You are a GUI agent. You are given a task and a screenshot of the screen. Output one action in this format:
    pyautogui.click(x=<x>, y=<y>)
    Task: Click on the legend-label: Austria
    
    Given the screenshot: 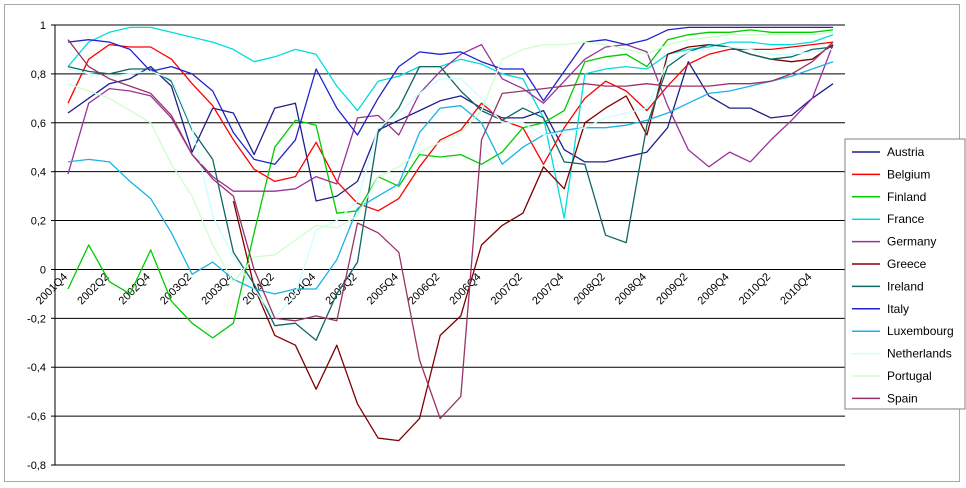 What is the action you would take?
    pyautogui.click(x=906, y=152)
    